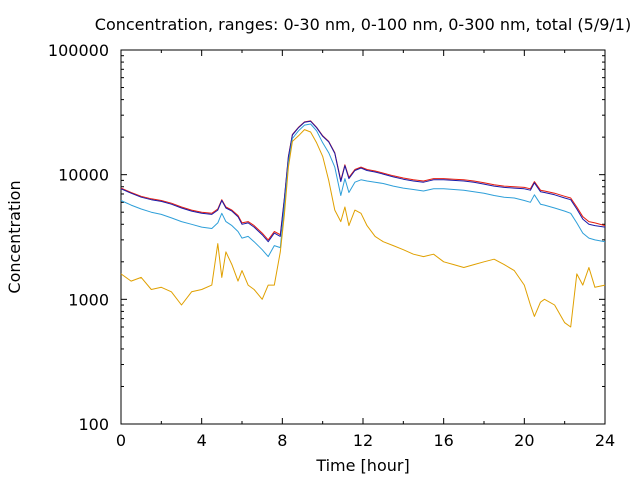  I want to click on x-tick-label: 4, so click(202, 440).